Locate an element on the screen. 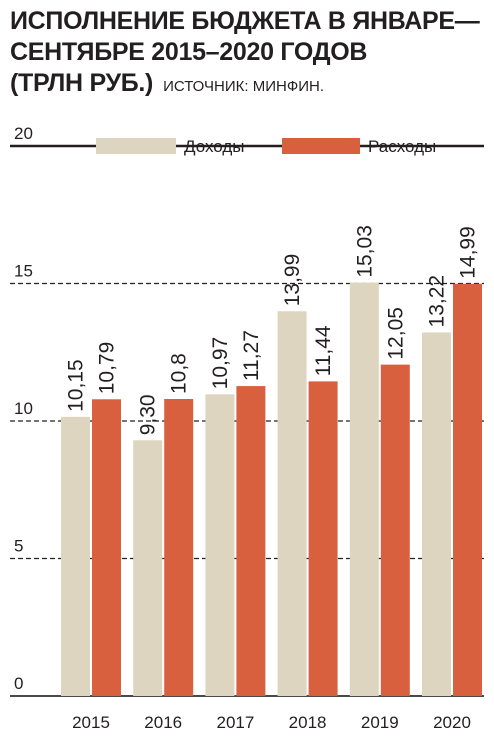 The height and width of the screenshot is (744, 494). title-line-3: (ТРЛН РУБ.) ИСТОЧНИК: МИНФИН. is located at coordinates (250, 85).